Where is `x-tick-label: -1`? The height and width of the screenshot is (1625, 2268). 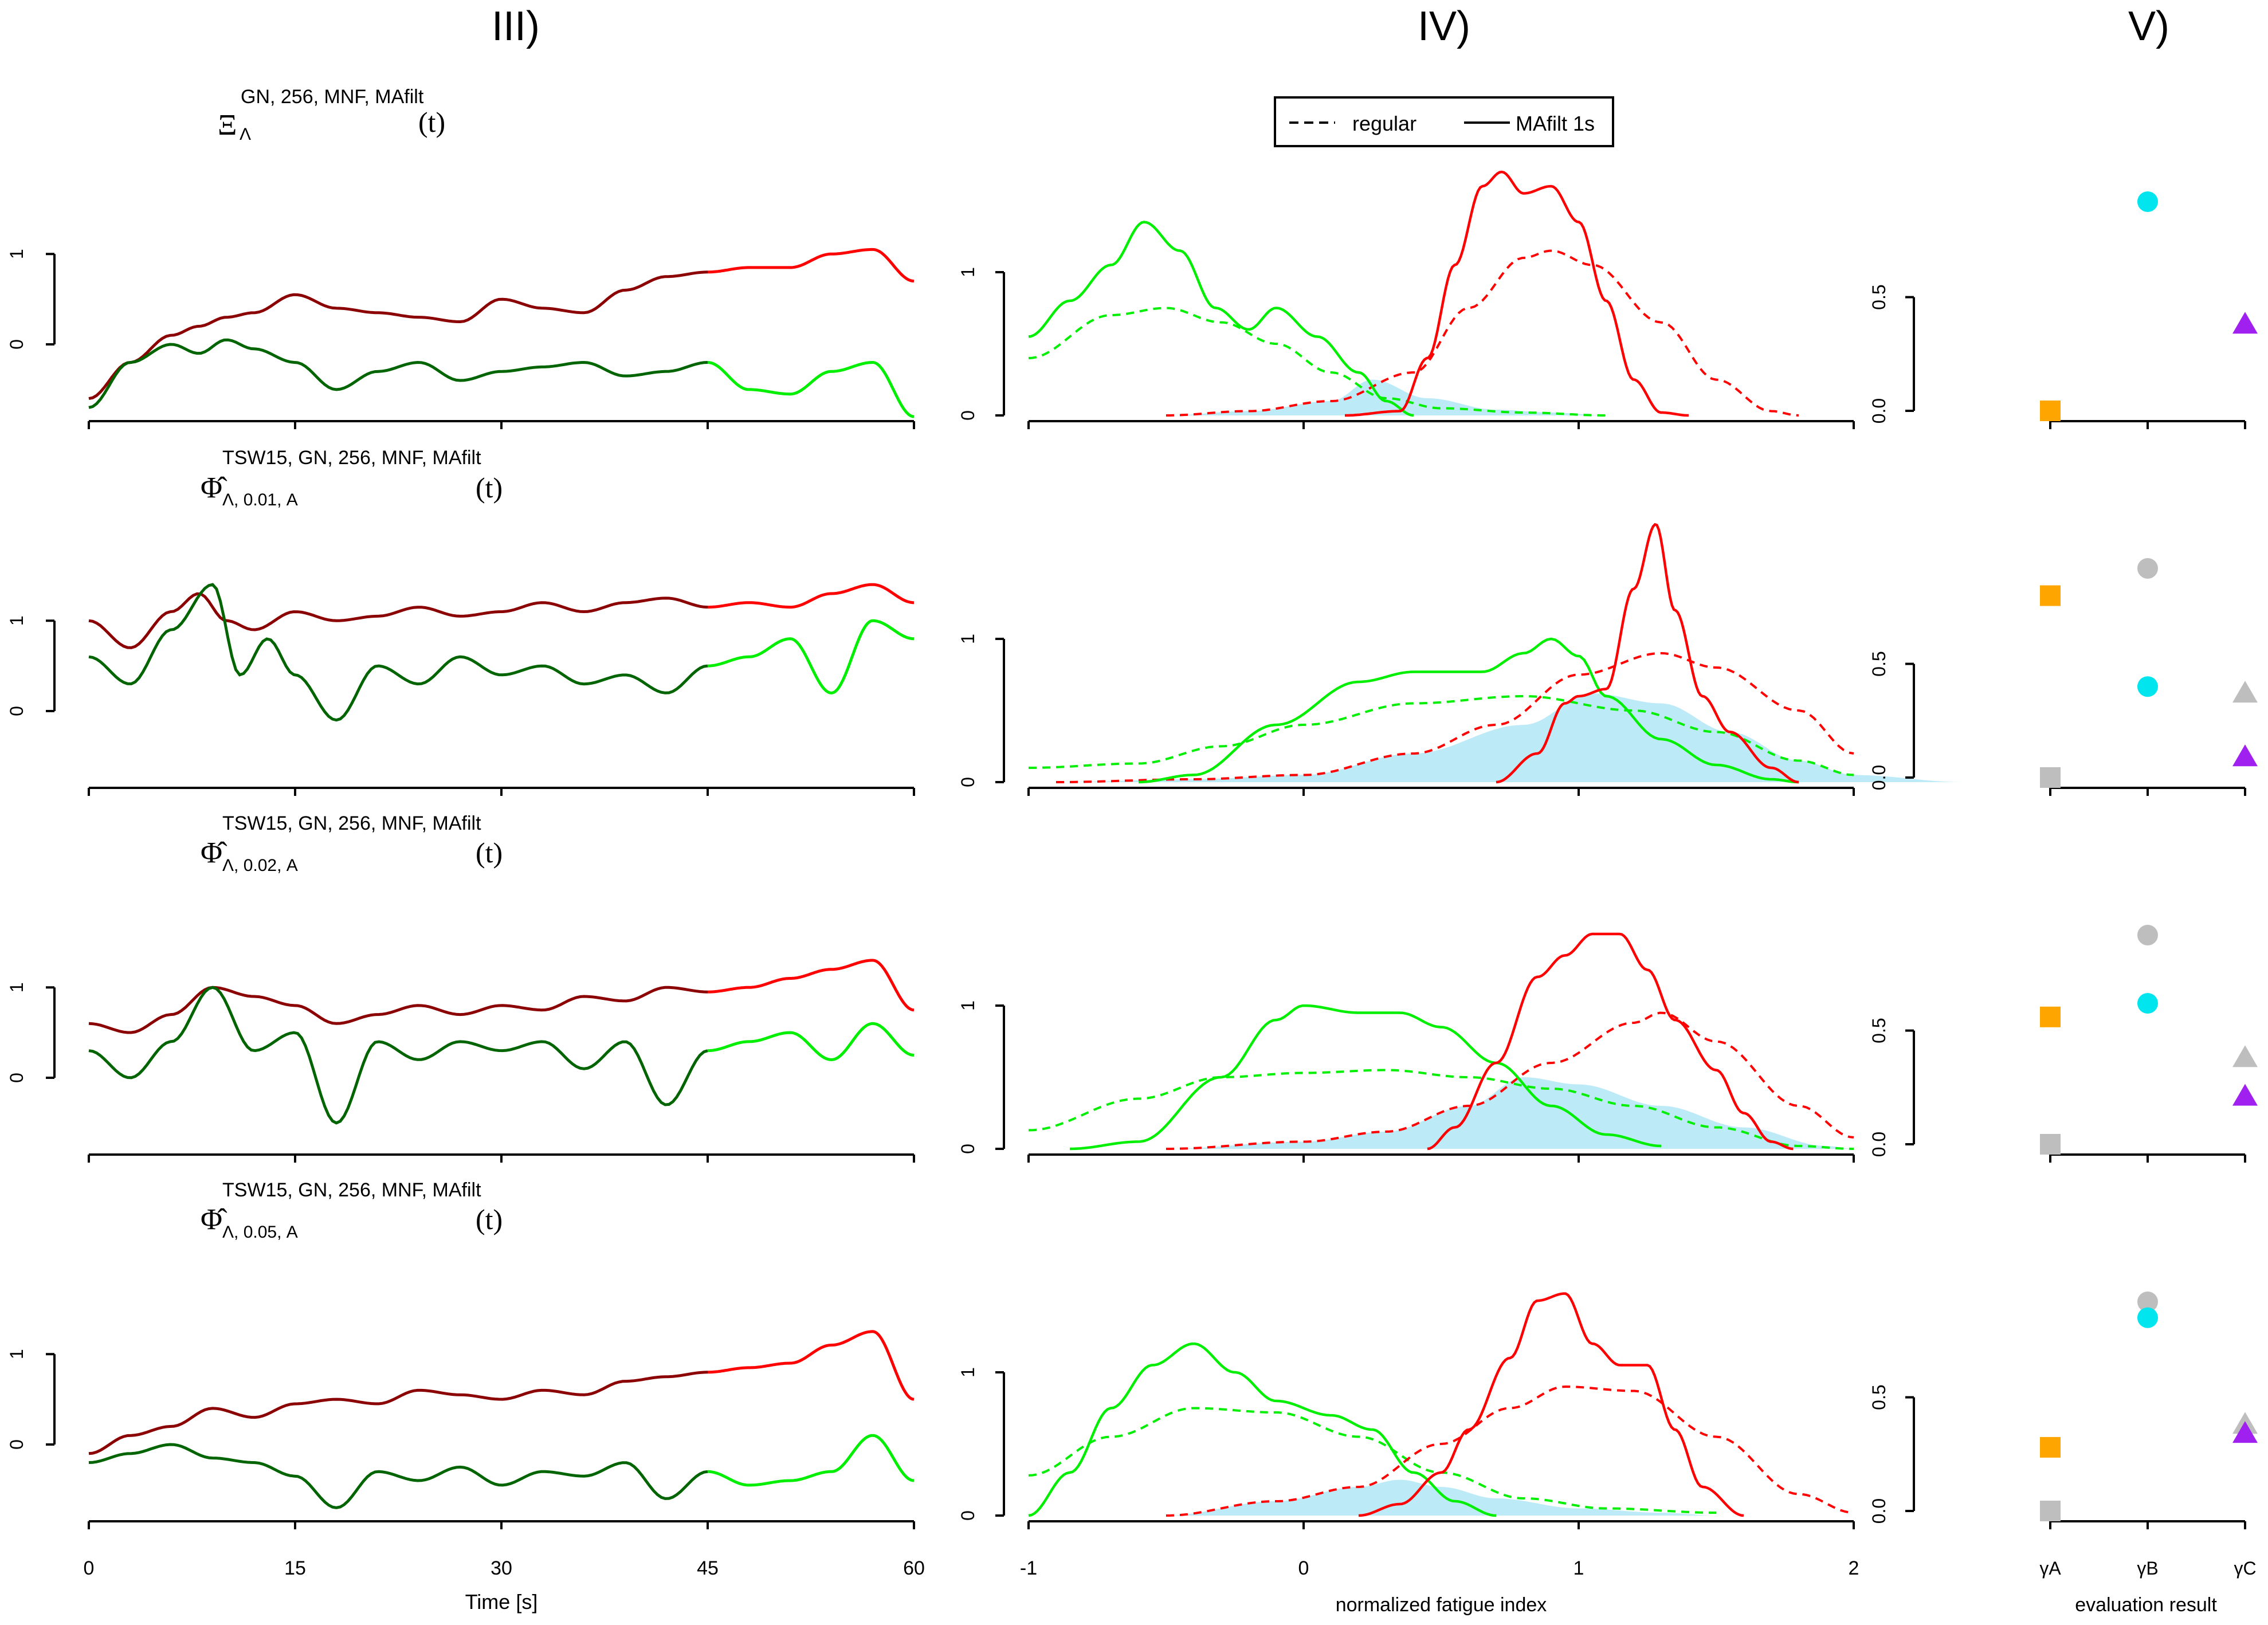 x-tick-label: -1 is located at coordinates (1028, 1568).